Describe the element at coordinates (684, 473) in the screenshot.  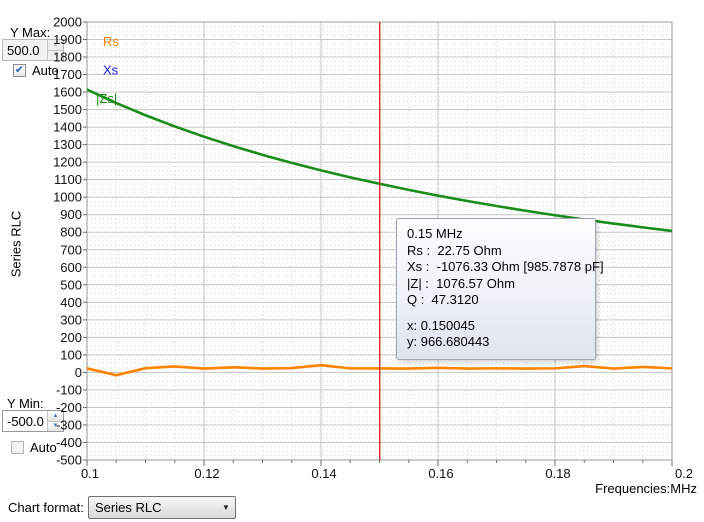
I see `x-tick-label: 0.2` at that location.